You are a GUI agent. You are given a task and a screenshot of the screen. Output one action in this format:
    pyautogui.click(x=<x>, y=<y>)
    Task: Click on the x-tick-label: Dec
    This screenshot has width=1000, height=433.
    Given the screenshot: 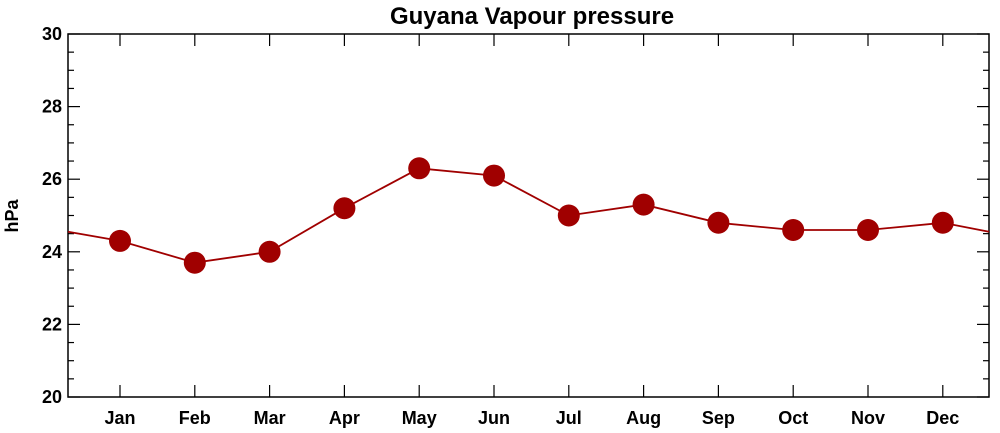 What is the action you would take?
    pyautogui.click(x=942, y=418)
    